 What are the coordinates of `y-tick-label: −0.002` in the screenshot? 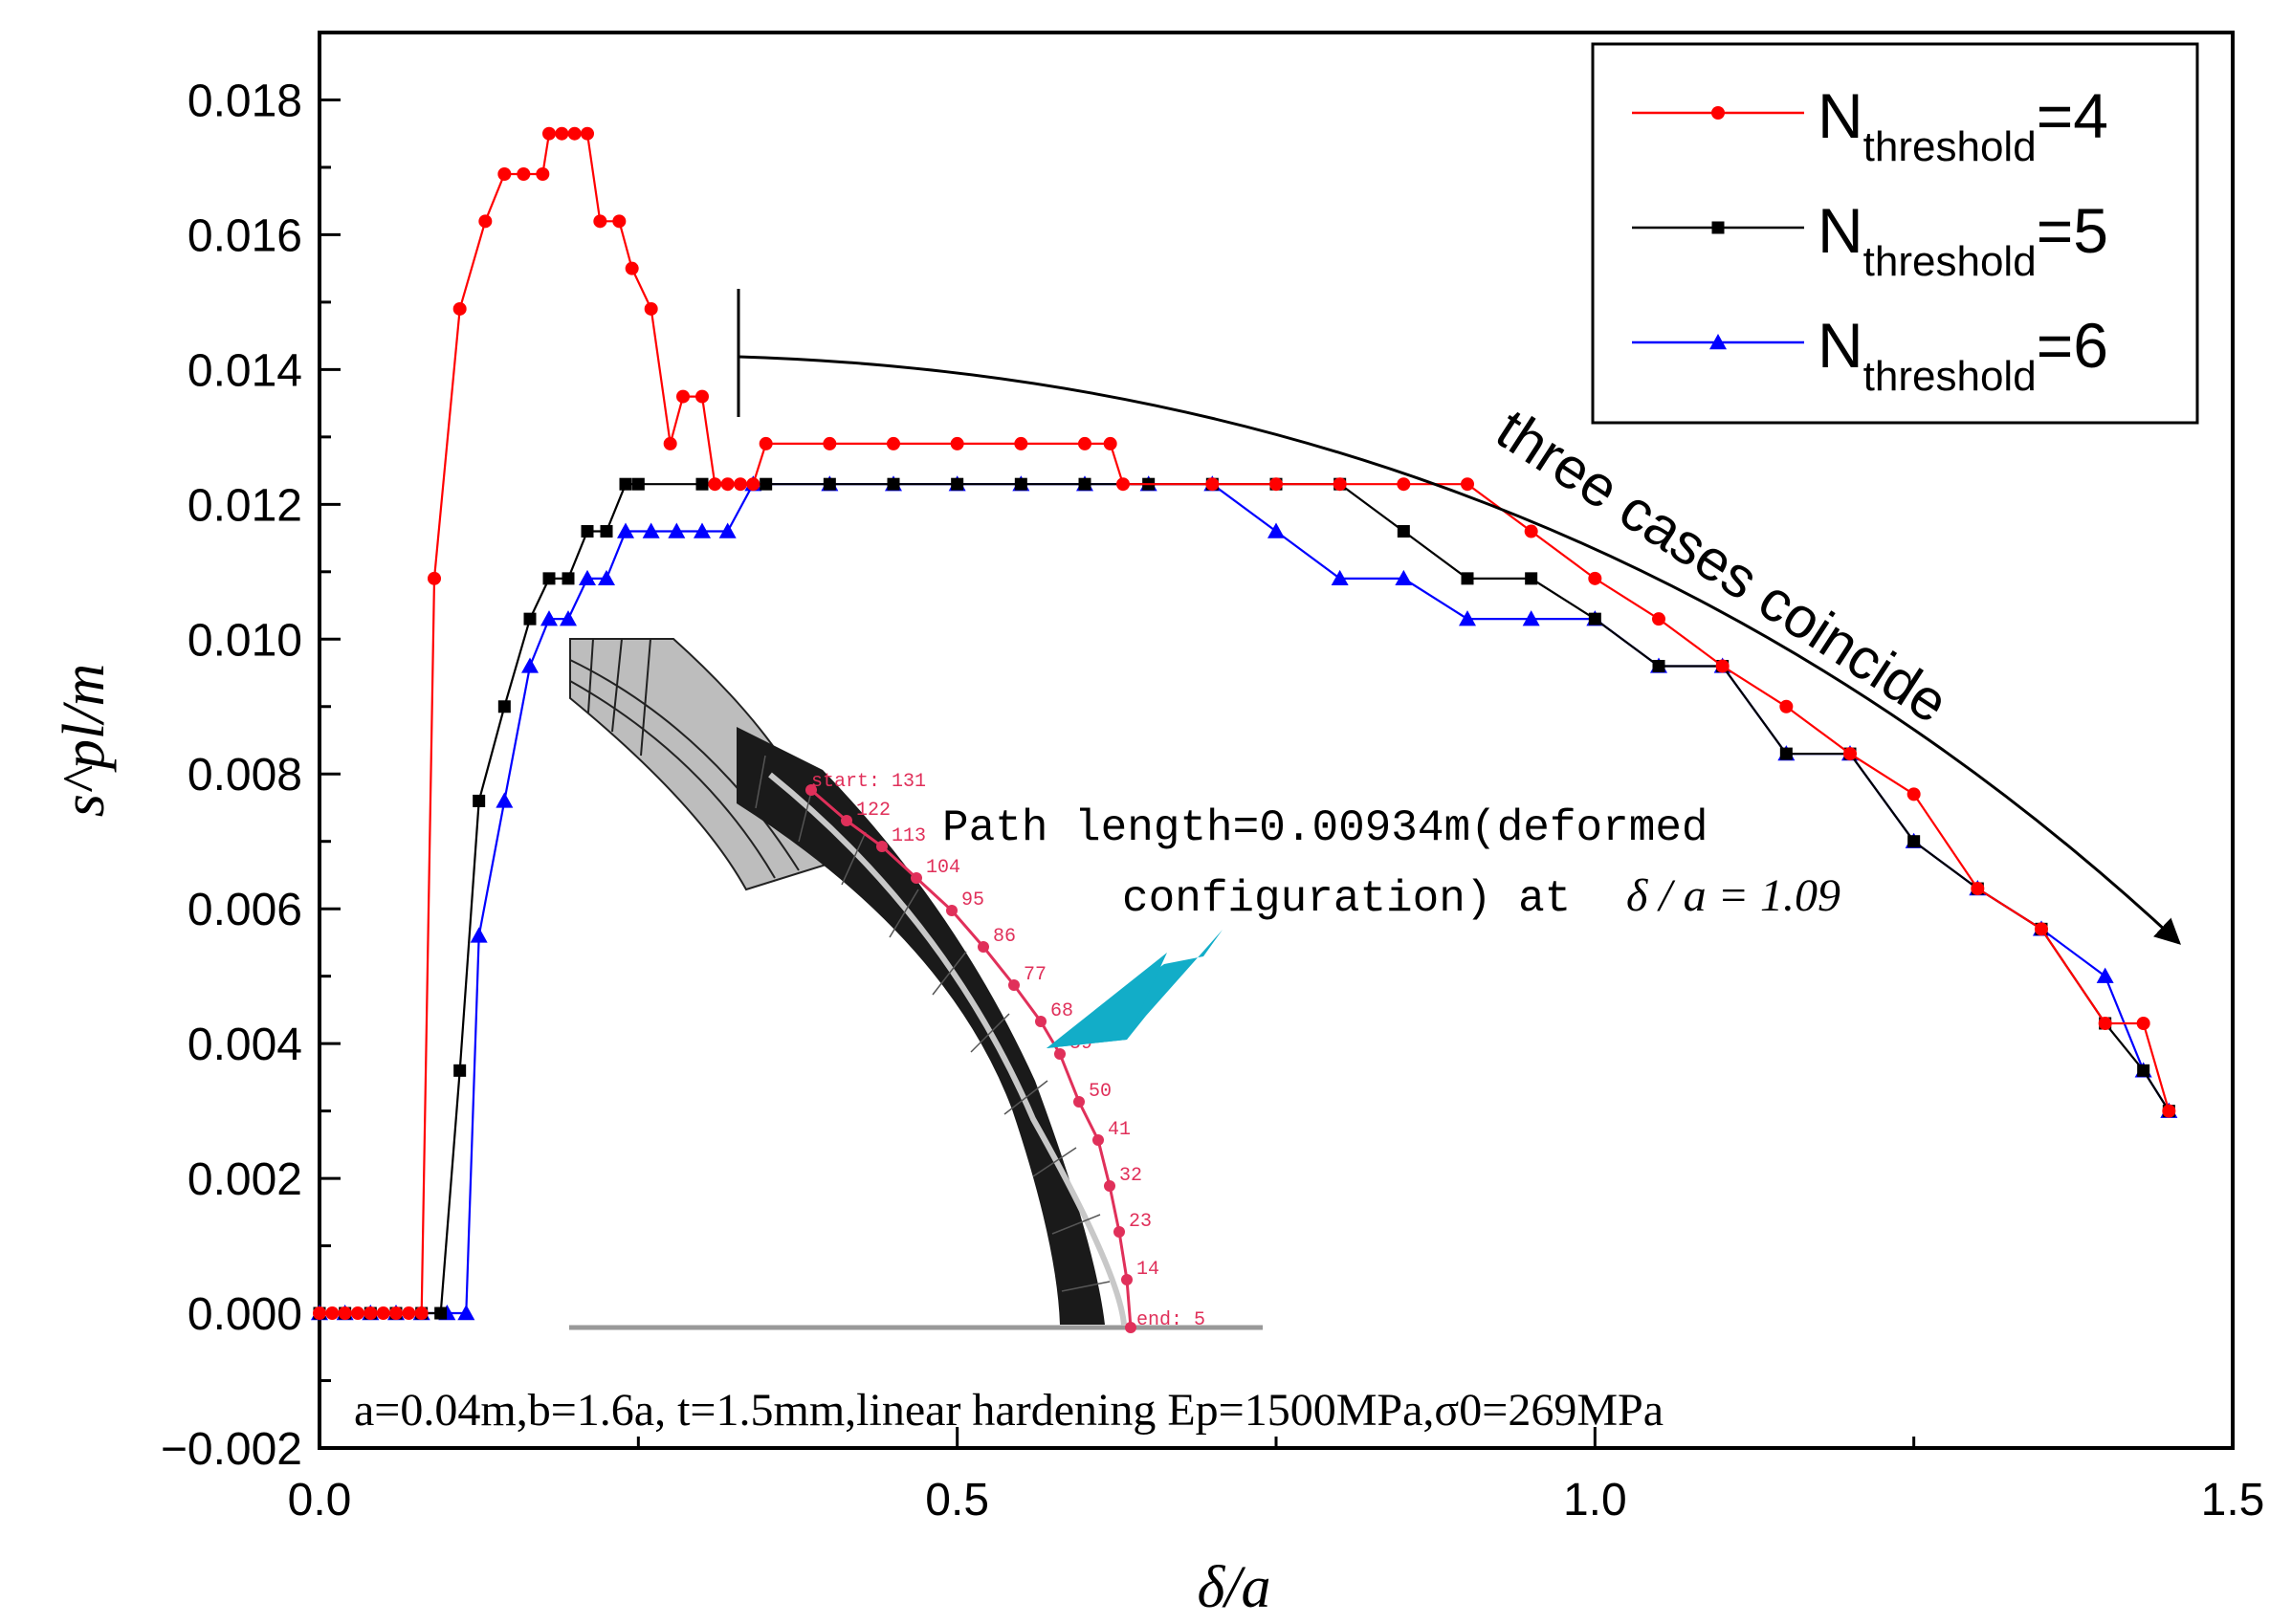 It's located at (231, 1450).